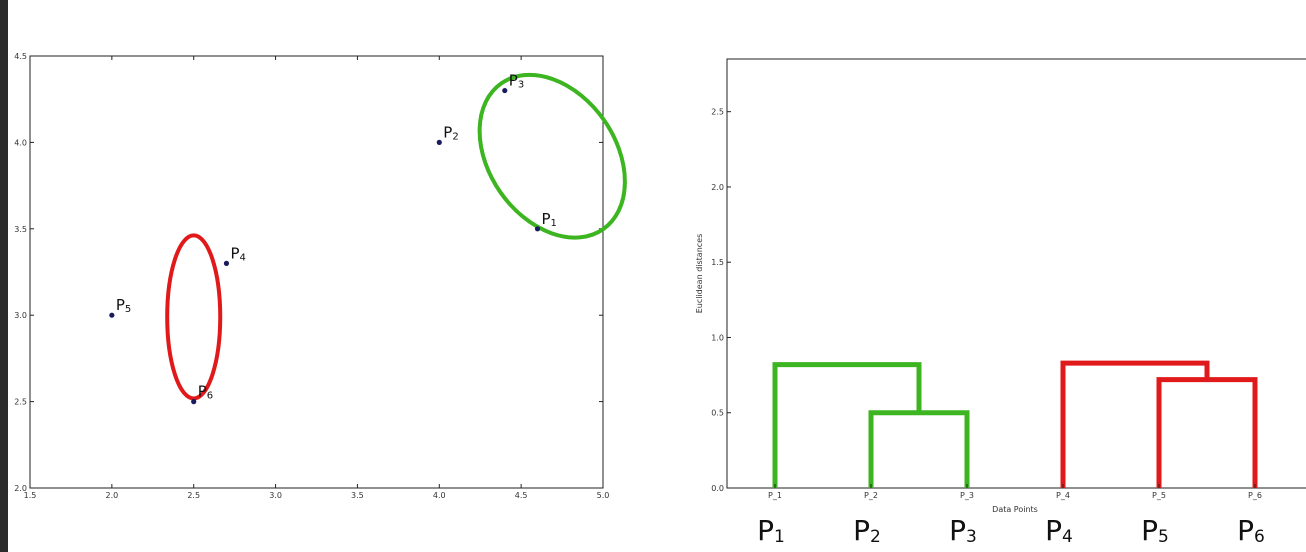 The image size is (1306, 552). I want to click on dendrogram-leaf-label: P_3, so click(967, 495).